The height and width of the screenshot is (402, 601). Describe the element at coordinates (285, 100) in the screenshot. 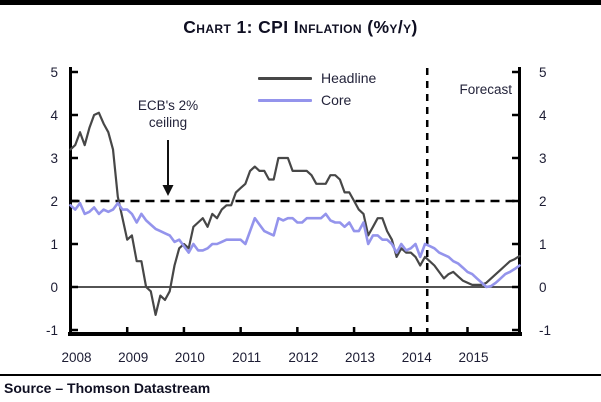

I see `core-line-swatch` at that location.